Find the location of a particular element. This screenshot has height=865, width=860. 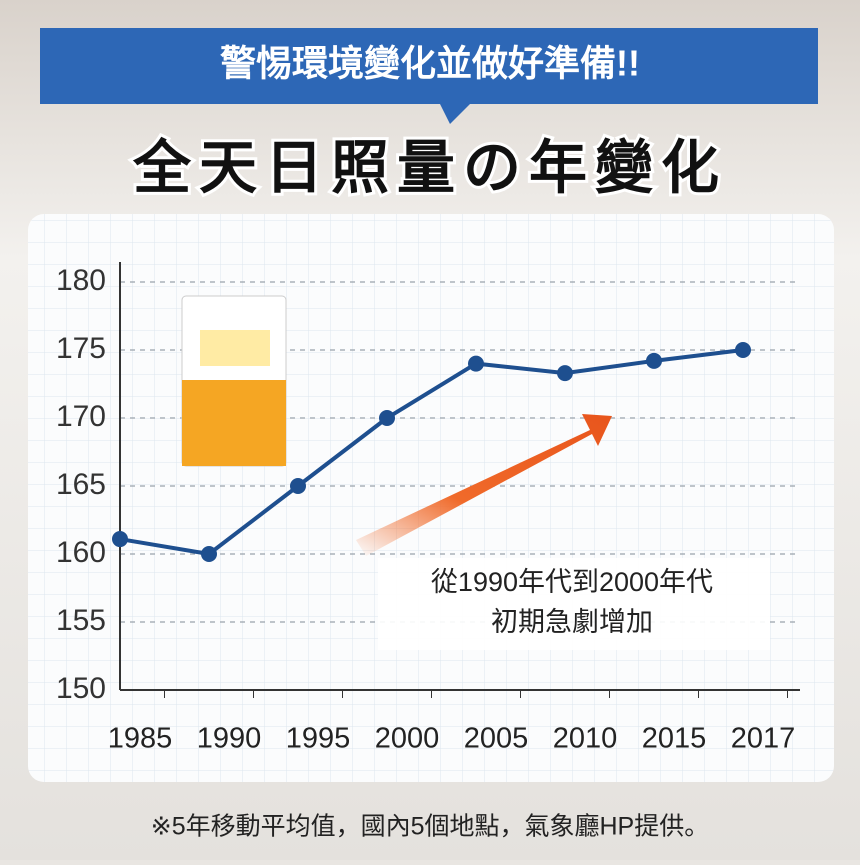

banner-text: 警惕環境變化並做好準備!! is located at coordinates (430, 63).